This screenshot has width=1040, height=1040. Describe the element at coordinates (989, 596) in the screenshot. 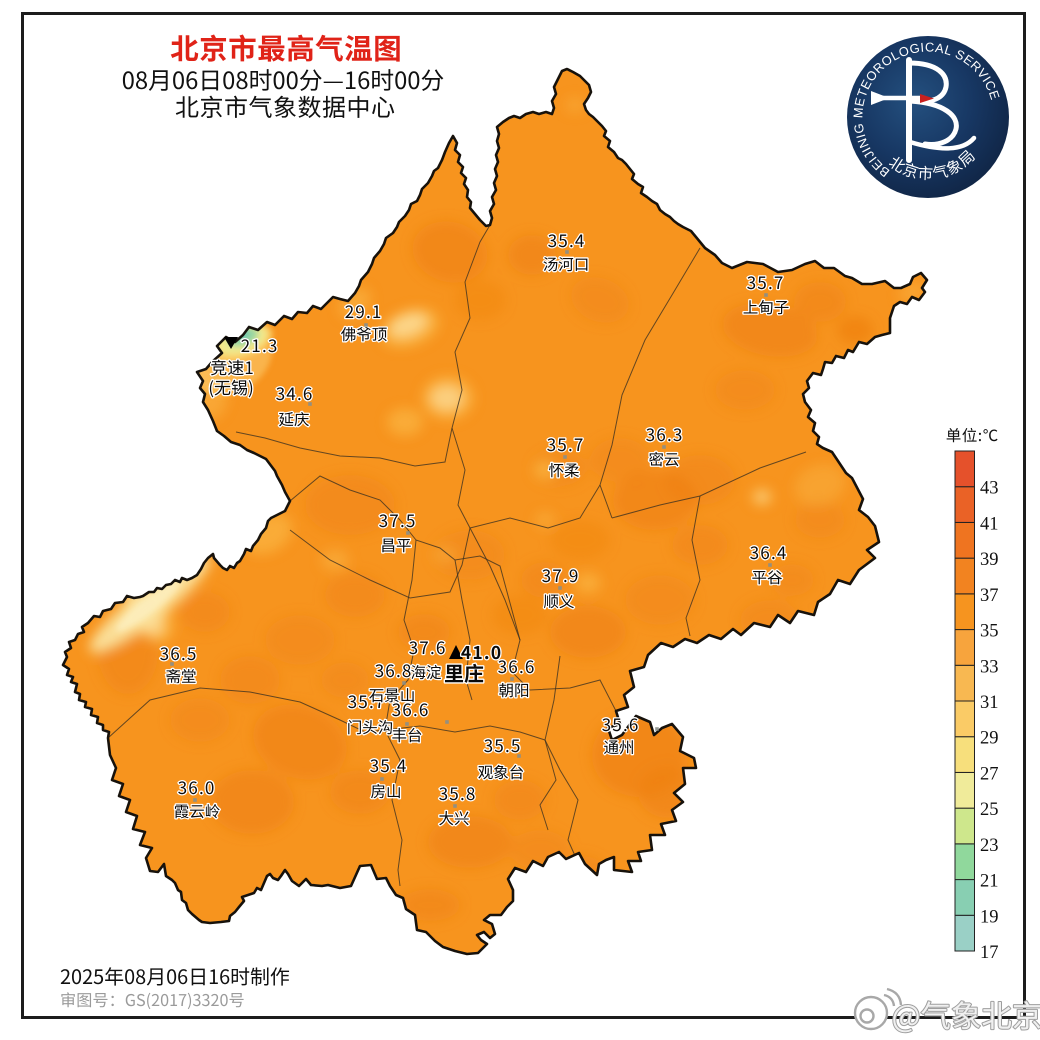

I see `svg-text: 37` at that location.